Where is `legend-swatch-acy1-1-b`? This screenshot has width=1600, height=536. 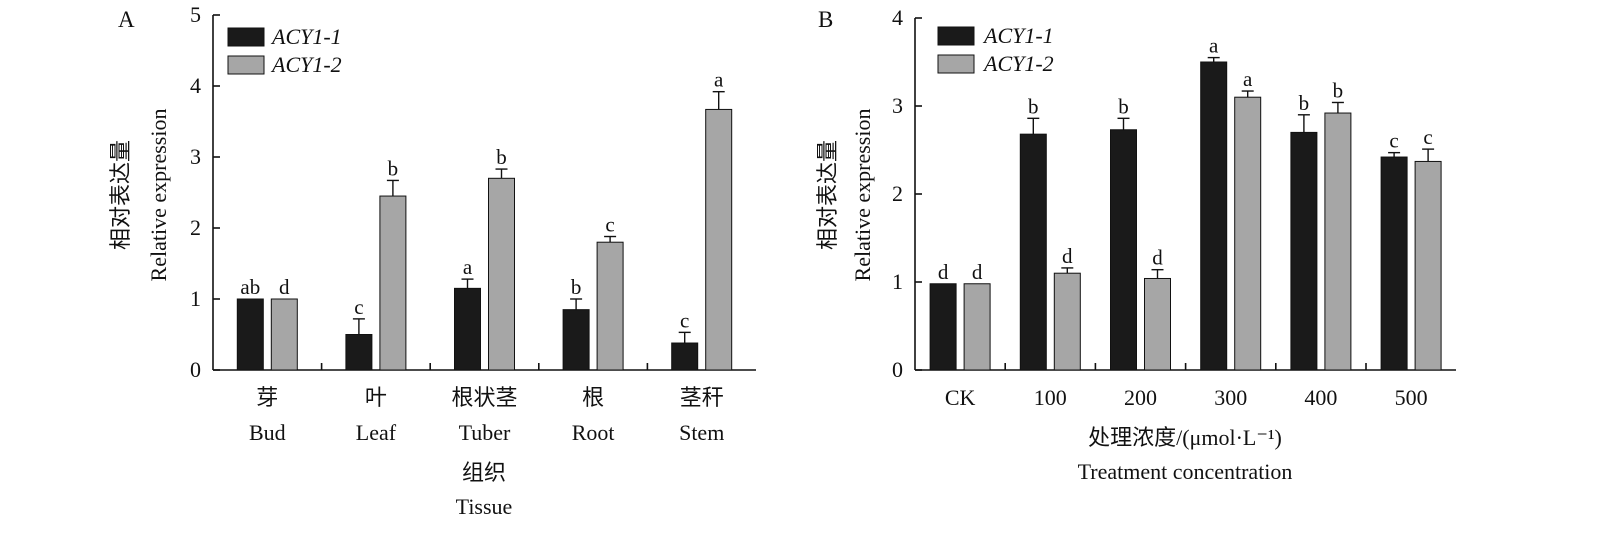 legend-swatch-acy1-1-b is located at coordinates (956, 36).